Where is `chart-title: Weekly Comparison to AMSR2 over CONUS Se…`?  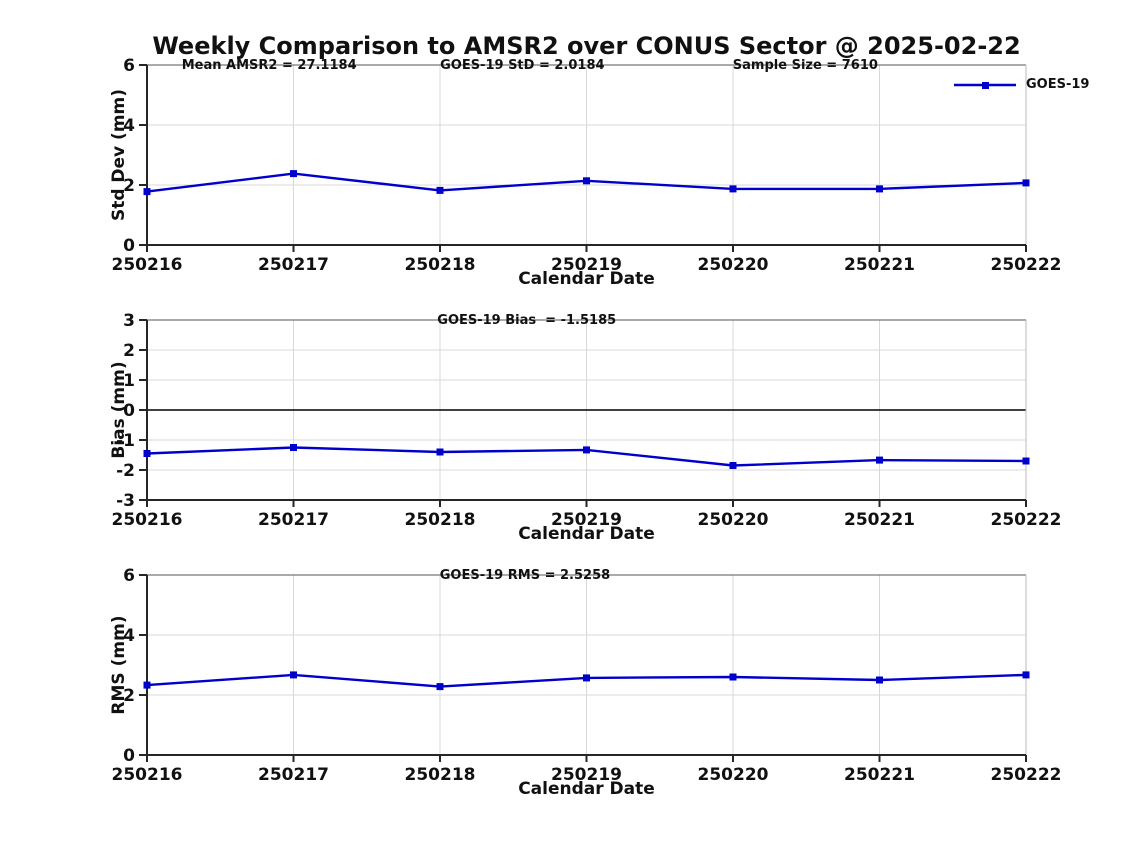
chart-title: Weekly Comparison to AMSR2 over CONUS Se… is located at coordinates (586, 46).